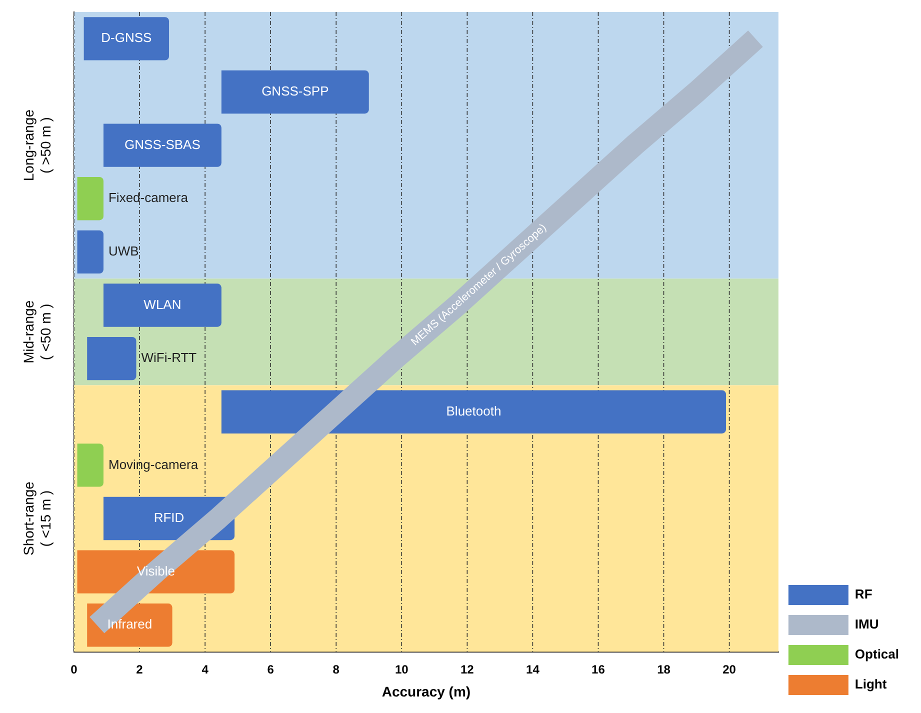 The width and height of the screenshot is (921, 713). What do you see at coordinates (37, 145) in the screenshot?
I see `band-label: Long-range ( >50 m )` at bounding box center [37, 145].